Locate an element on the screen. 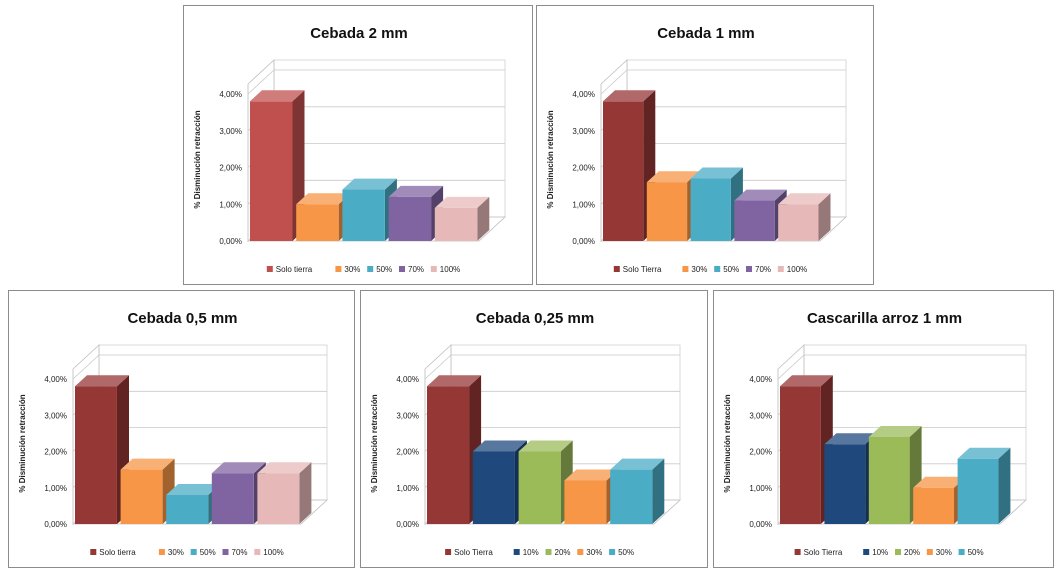 The height and width of the screenshot is (572, 1057). chart-title: Cebada 1 mm is located at coordinates (706, 33).